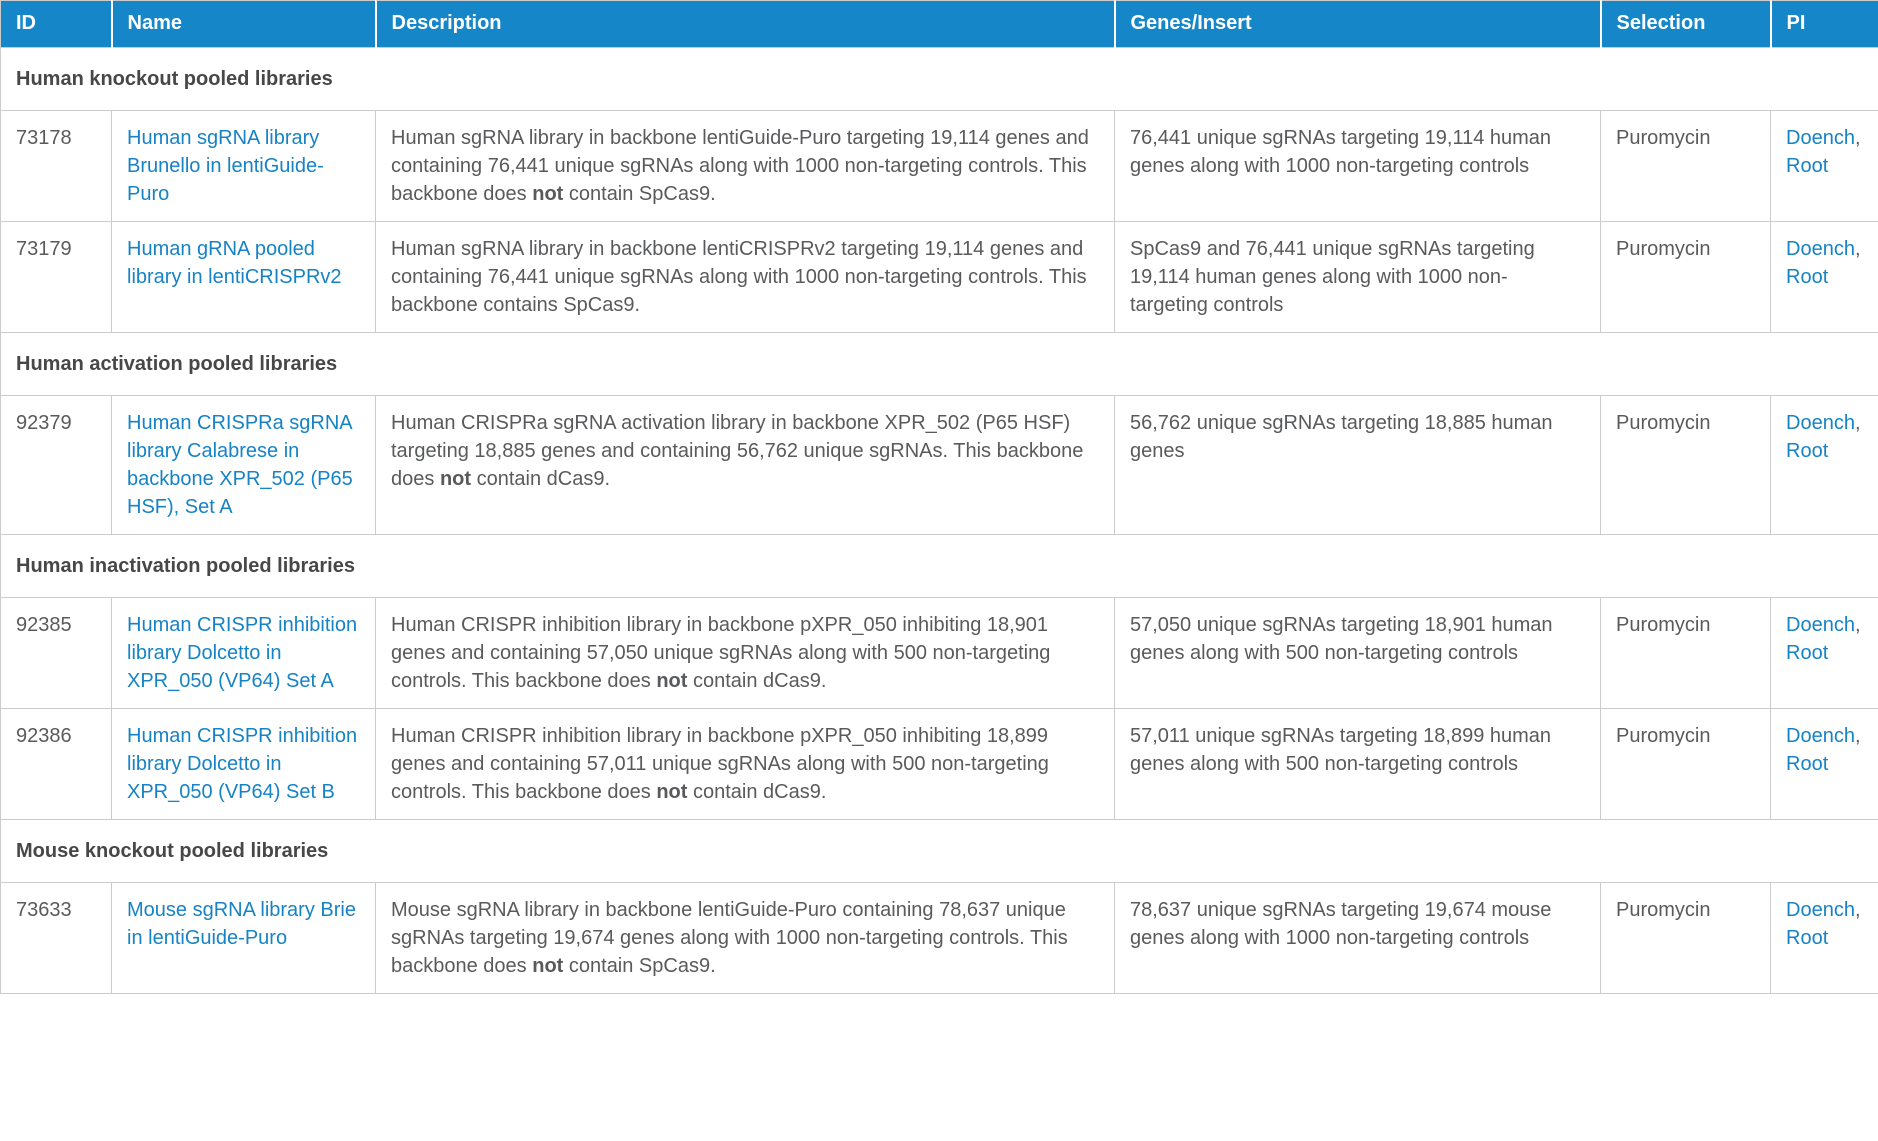 The height and width of the screenshot is (1141, 1878). Describe the element at coordinates (56, 764) in the screenshot. I see `plasmid-id-cell: 92386` at that location.